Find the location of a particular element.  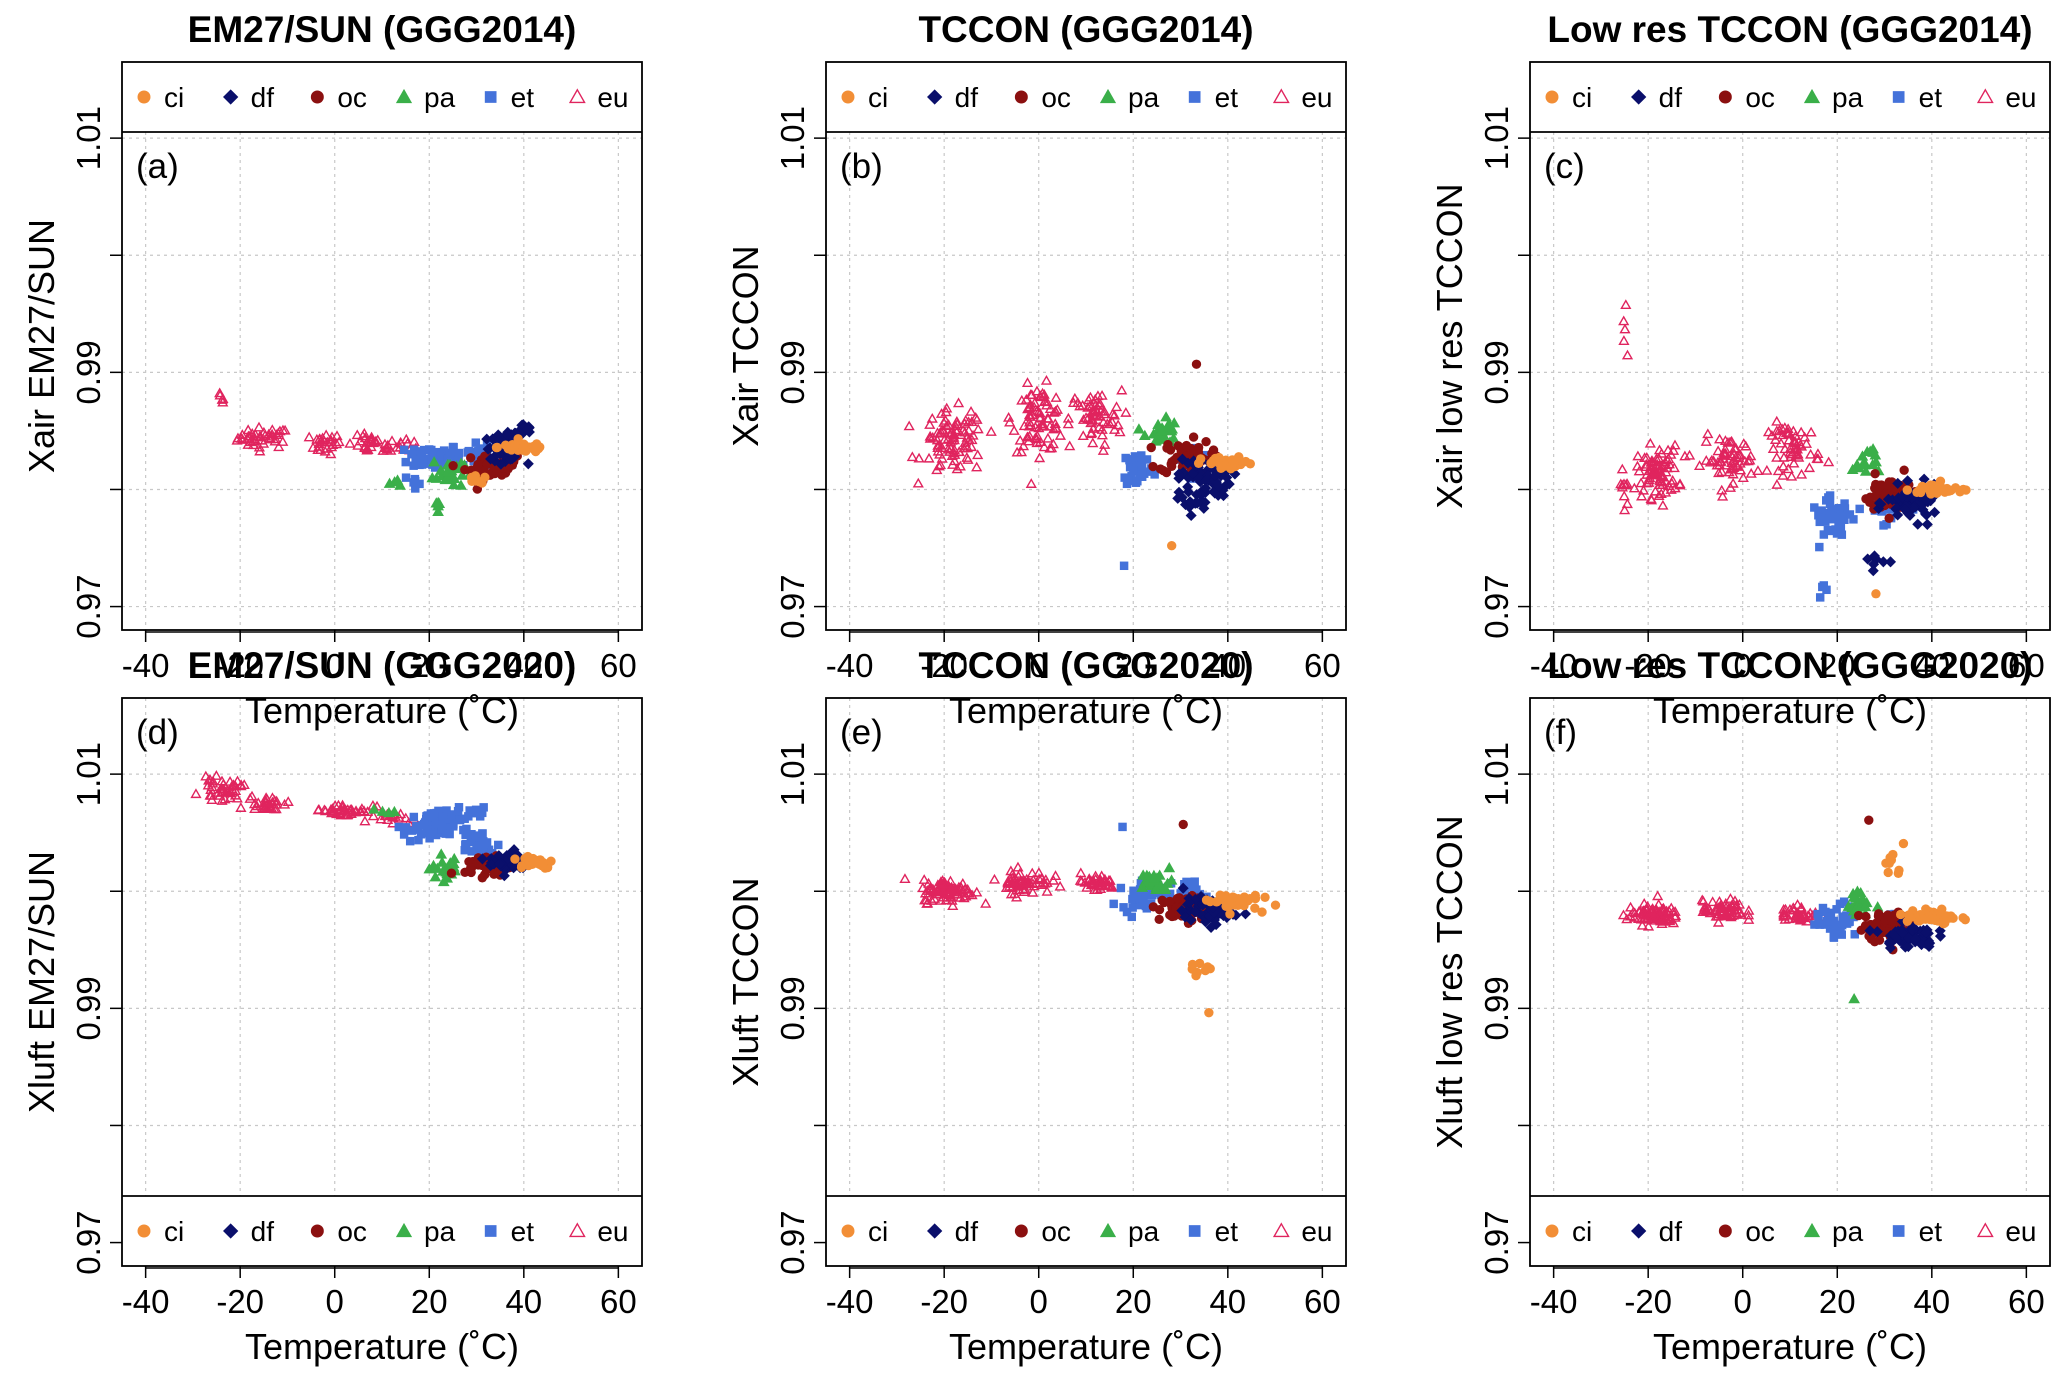

x-axis-title: Temperature (˚C) is located at coordinates (1086, 710).